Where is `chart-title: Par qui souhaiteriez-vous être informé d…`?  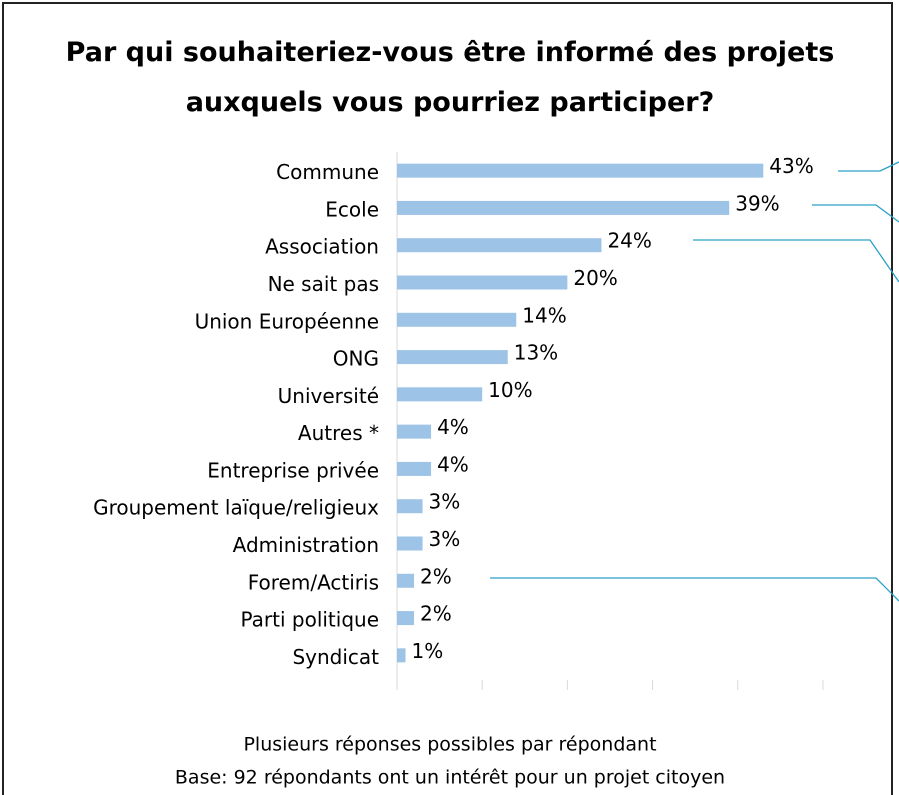 chart-title: Par qui souhaiteriez-vous être informé d… is located at coordinates (450, 77).